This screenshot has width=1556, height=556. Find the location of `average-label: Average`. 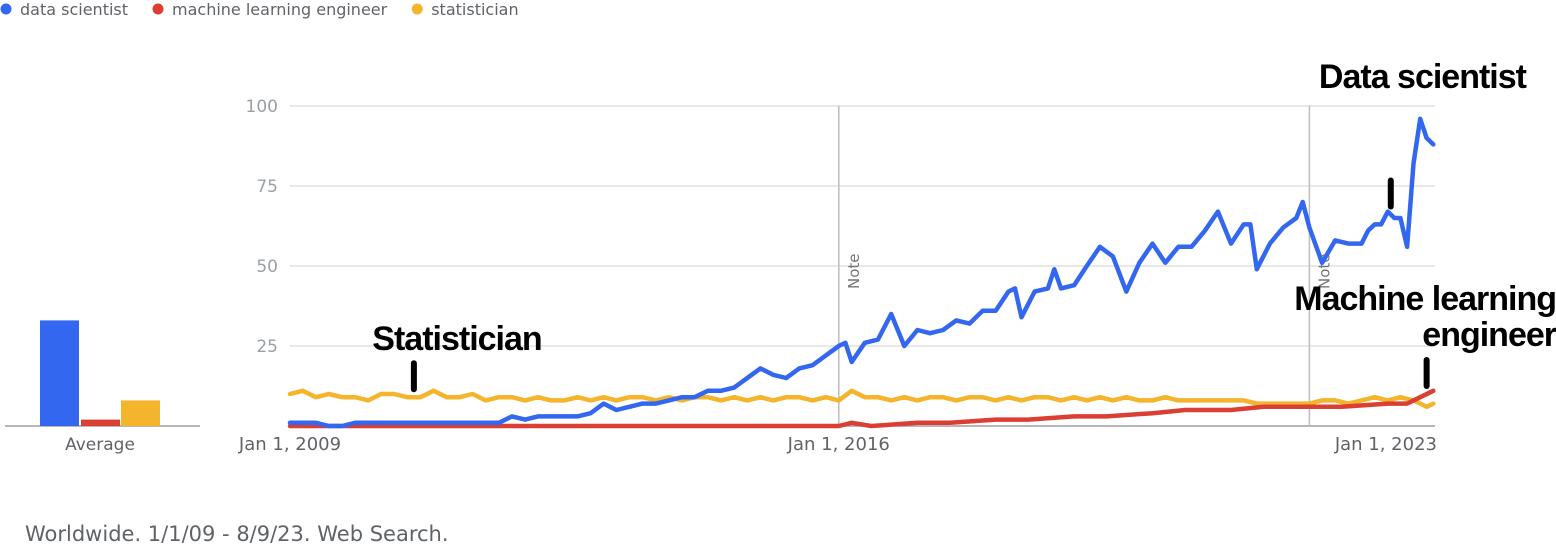

average-label: Average is located at coordinates (100, 445).